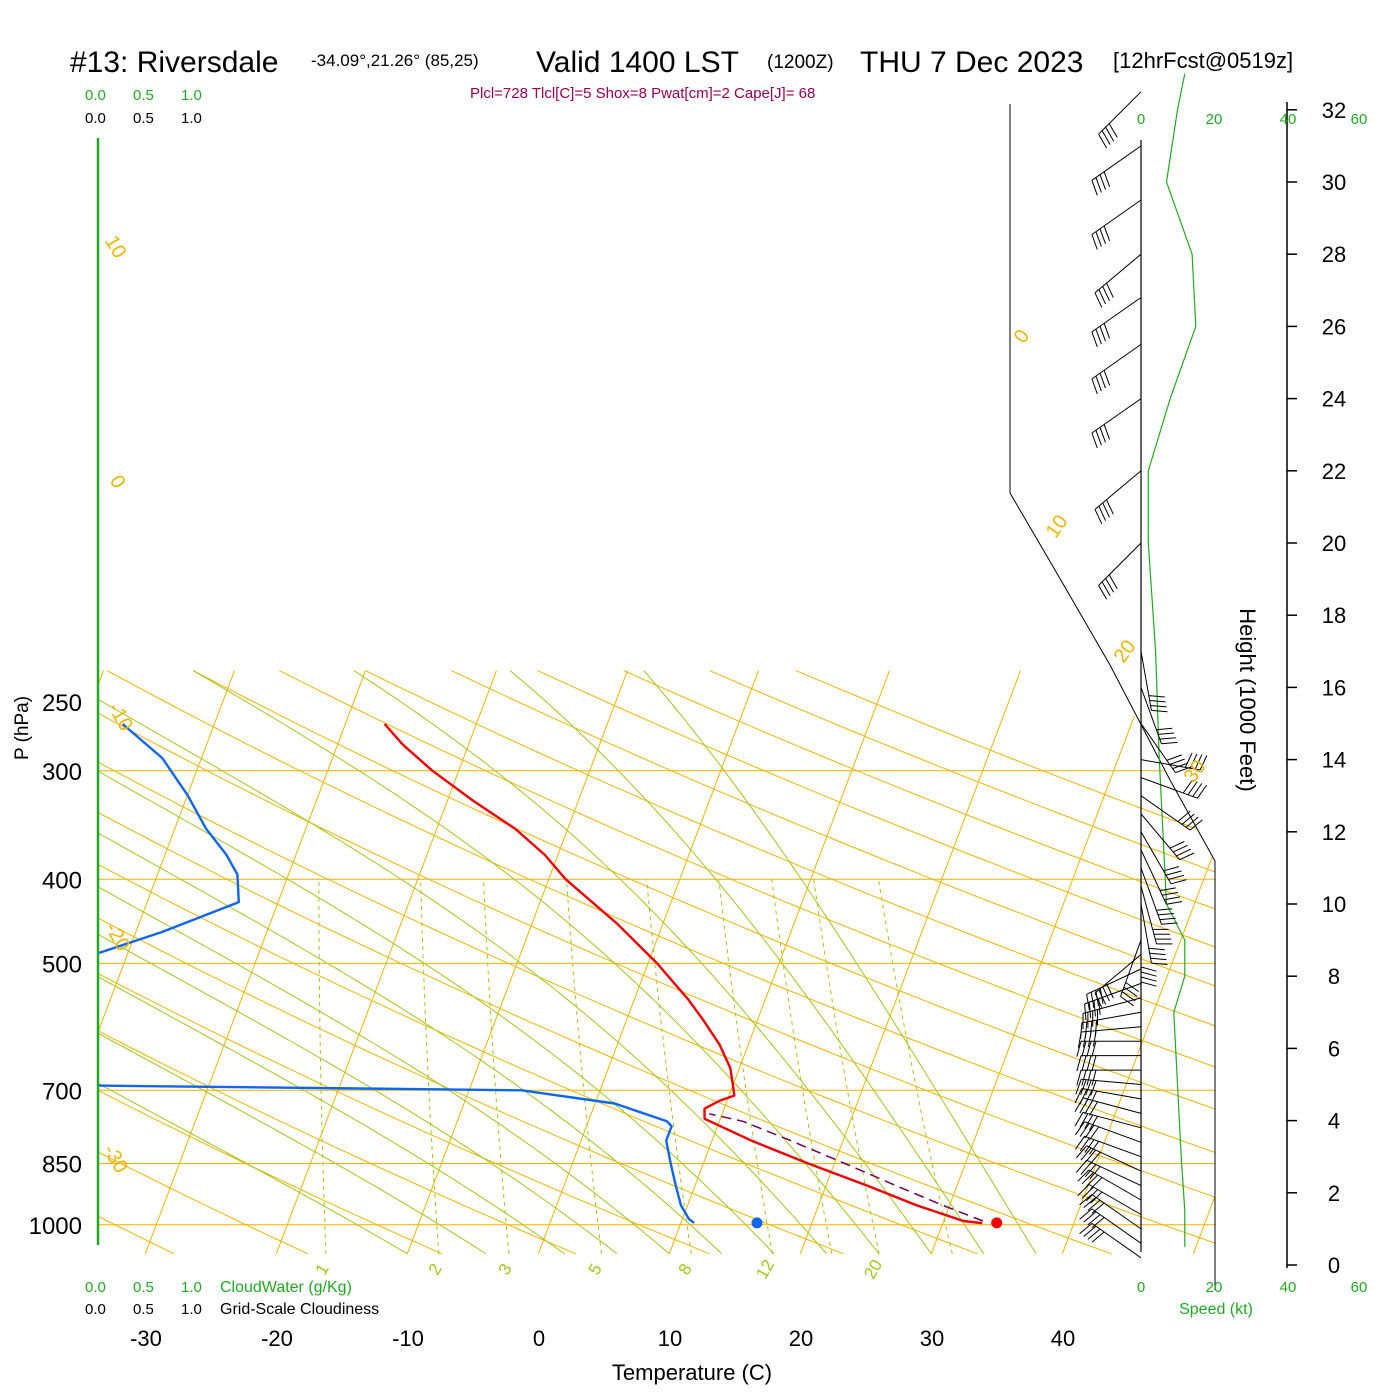  I want to click on speed-top-tick-0: 0, so click(1141, 119).